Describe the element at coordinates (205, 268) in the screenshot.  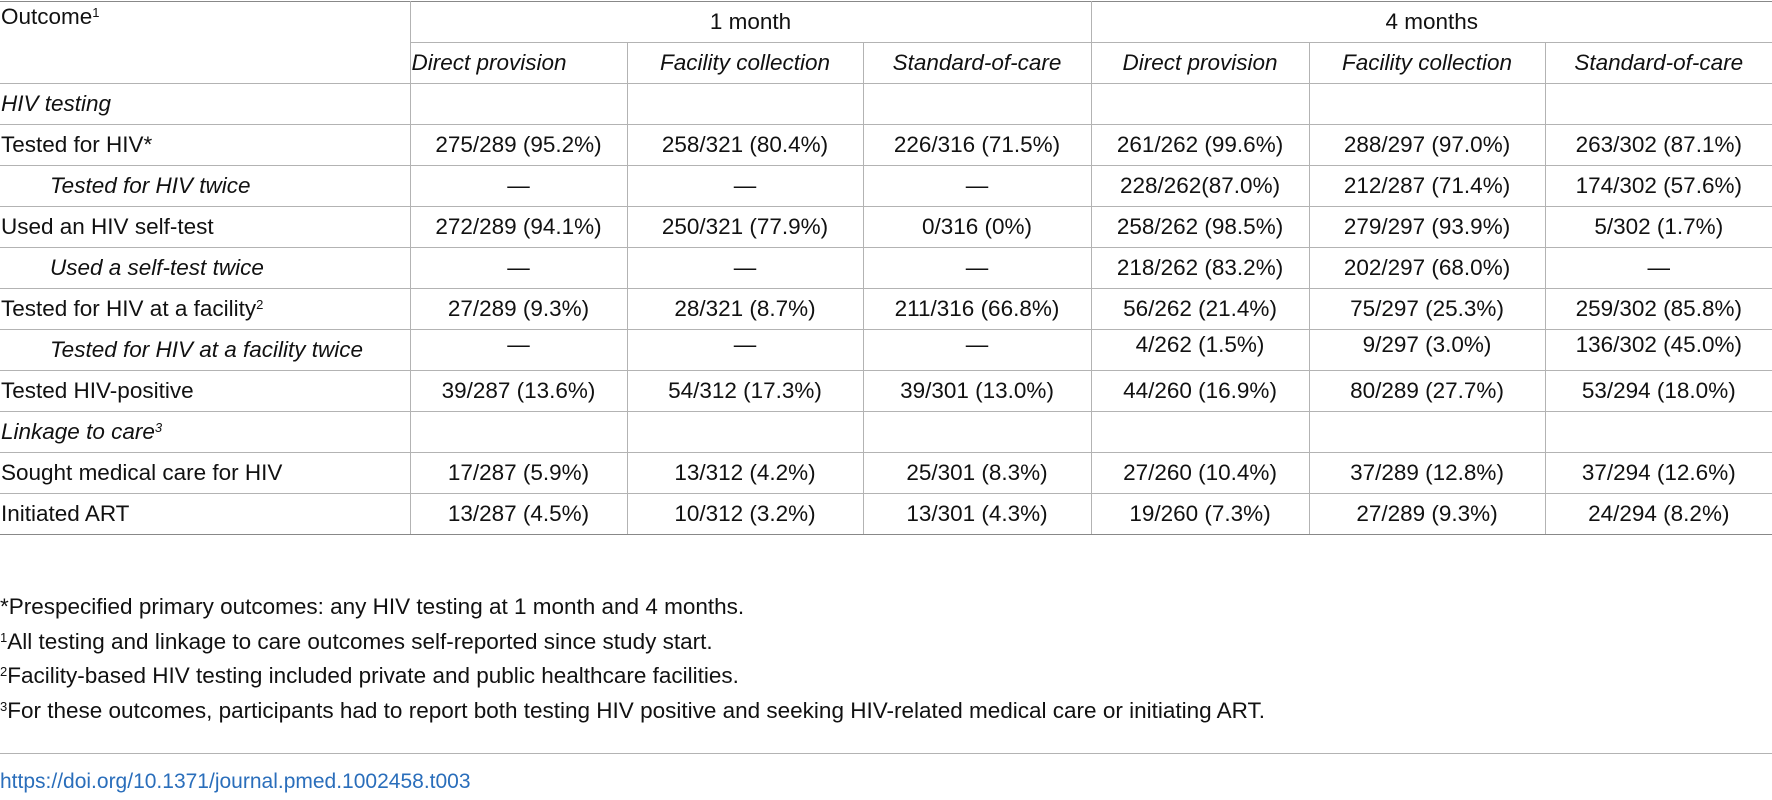
I see `row-label: Used a self-test twice` at that location.